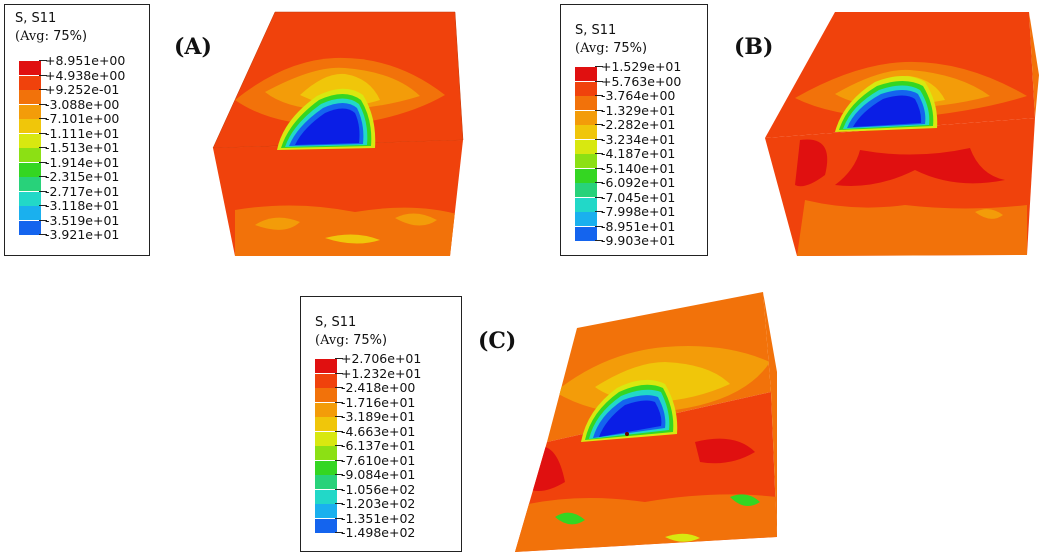 The image size is (1052, 554). What do you see at coordinates (378, 503) in the screenshot?
I see `legend-value: -1.203e+02` at bounding box center [378, 503].